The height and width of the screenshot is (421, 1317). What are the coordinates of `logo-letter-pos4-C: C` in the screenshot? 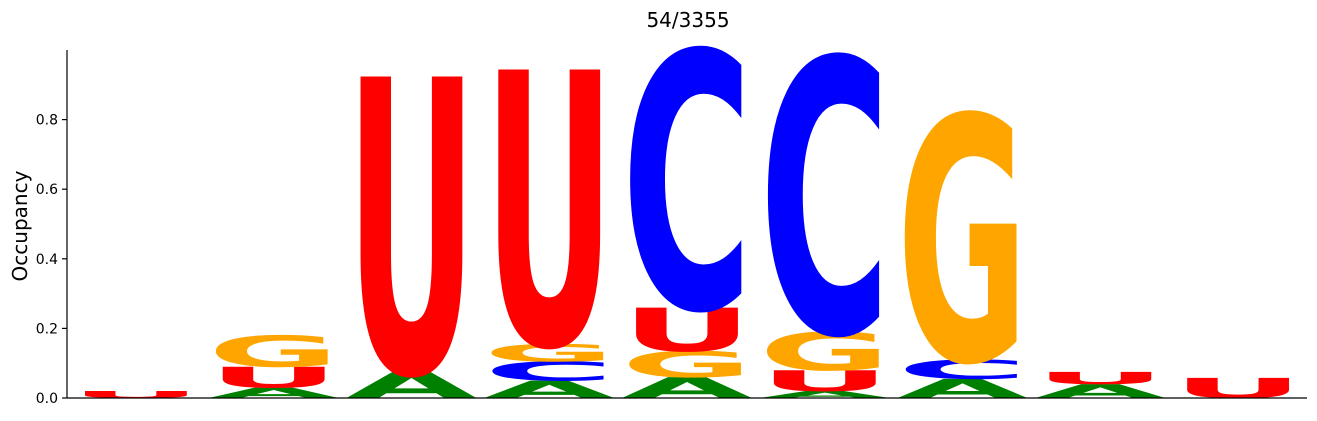 It's located at (549, 371).